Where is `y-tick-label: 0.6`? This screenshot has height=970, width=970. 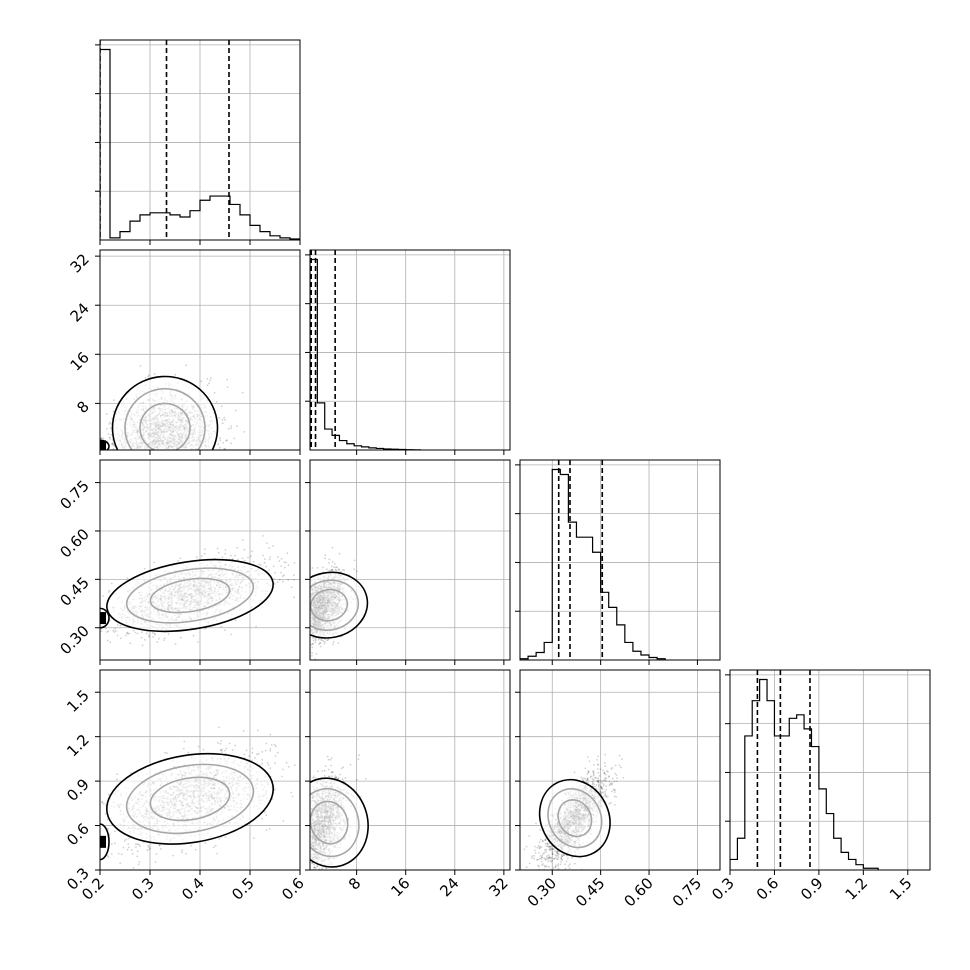 y-tick-label: 0.6 is located at coordinates (78, 835).